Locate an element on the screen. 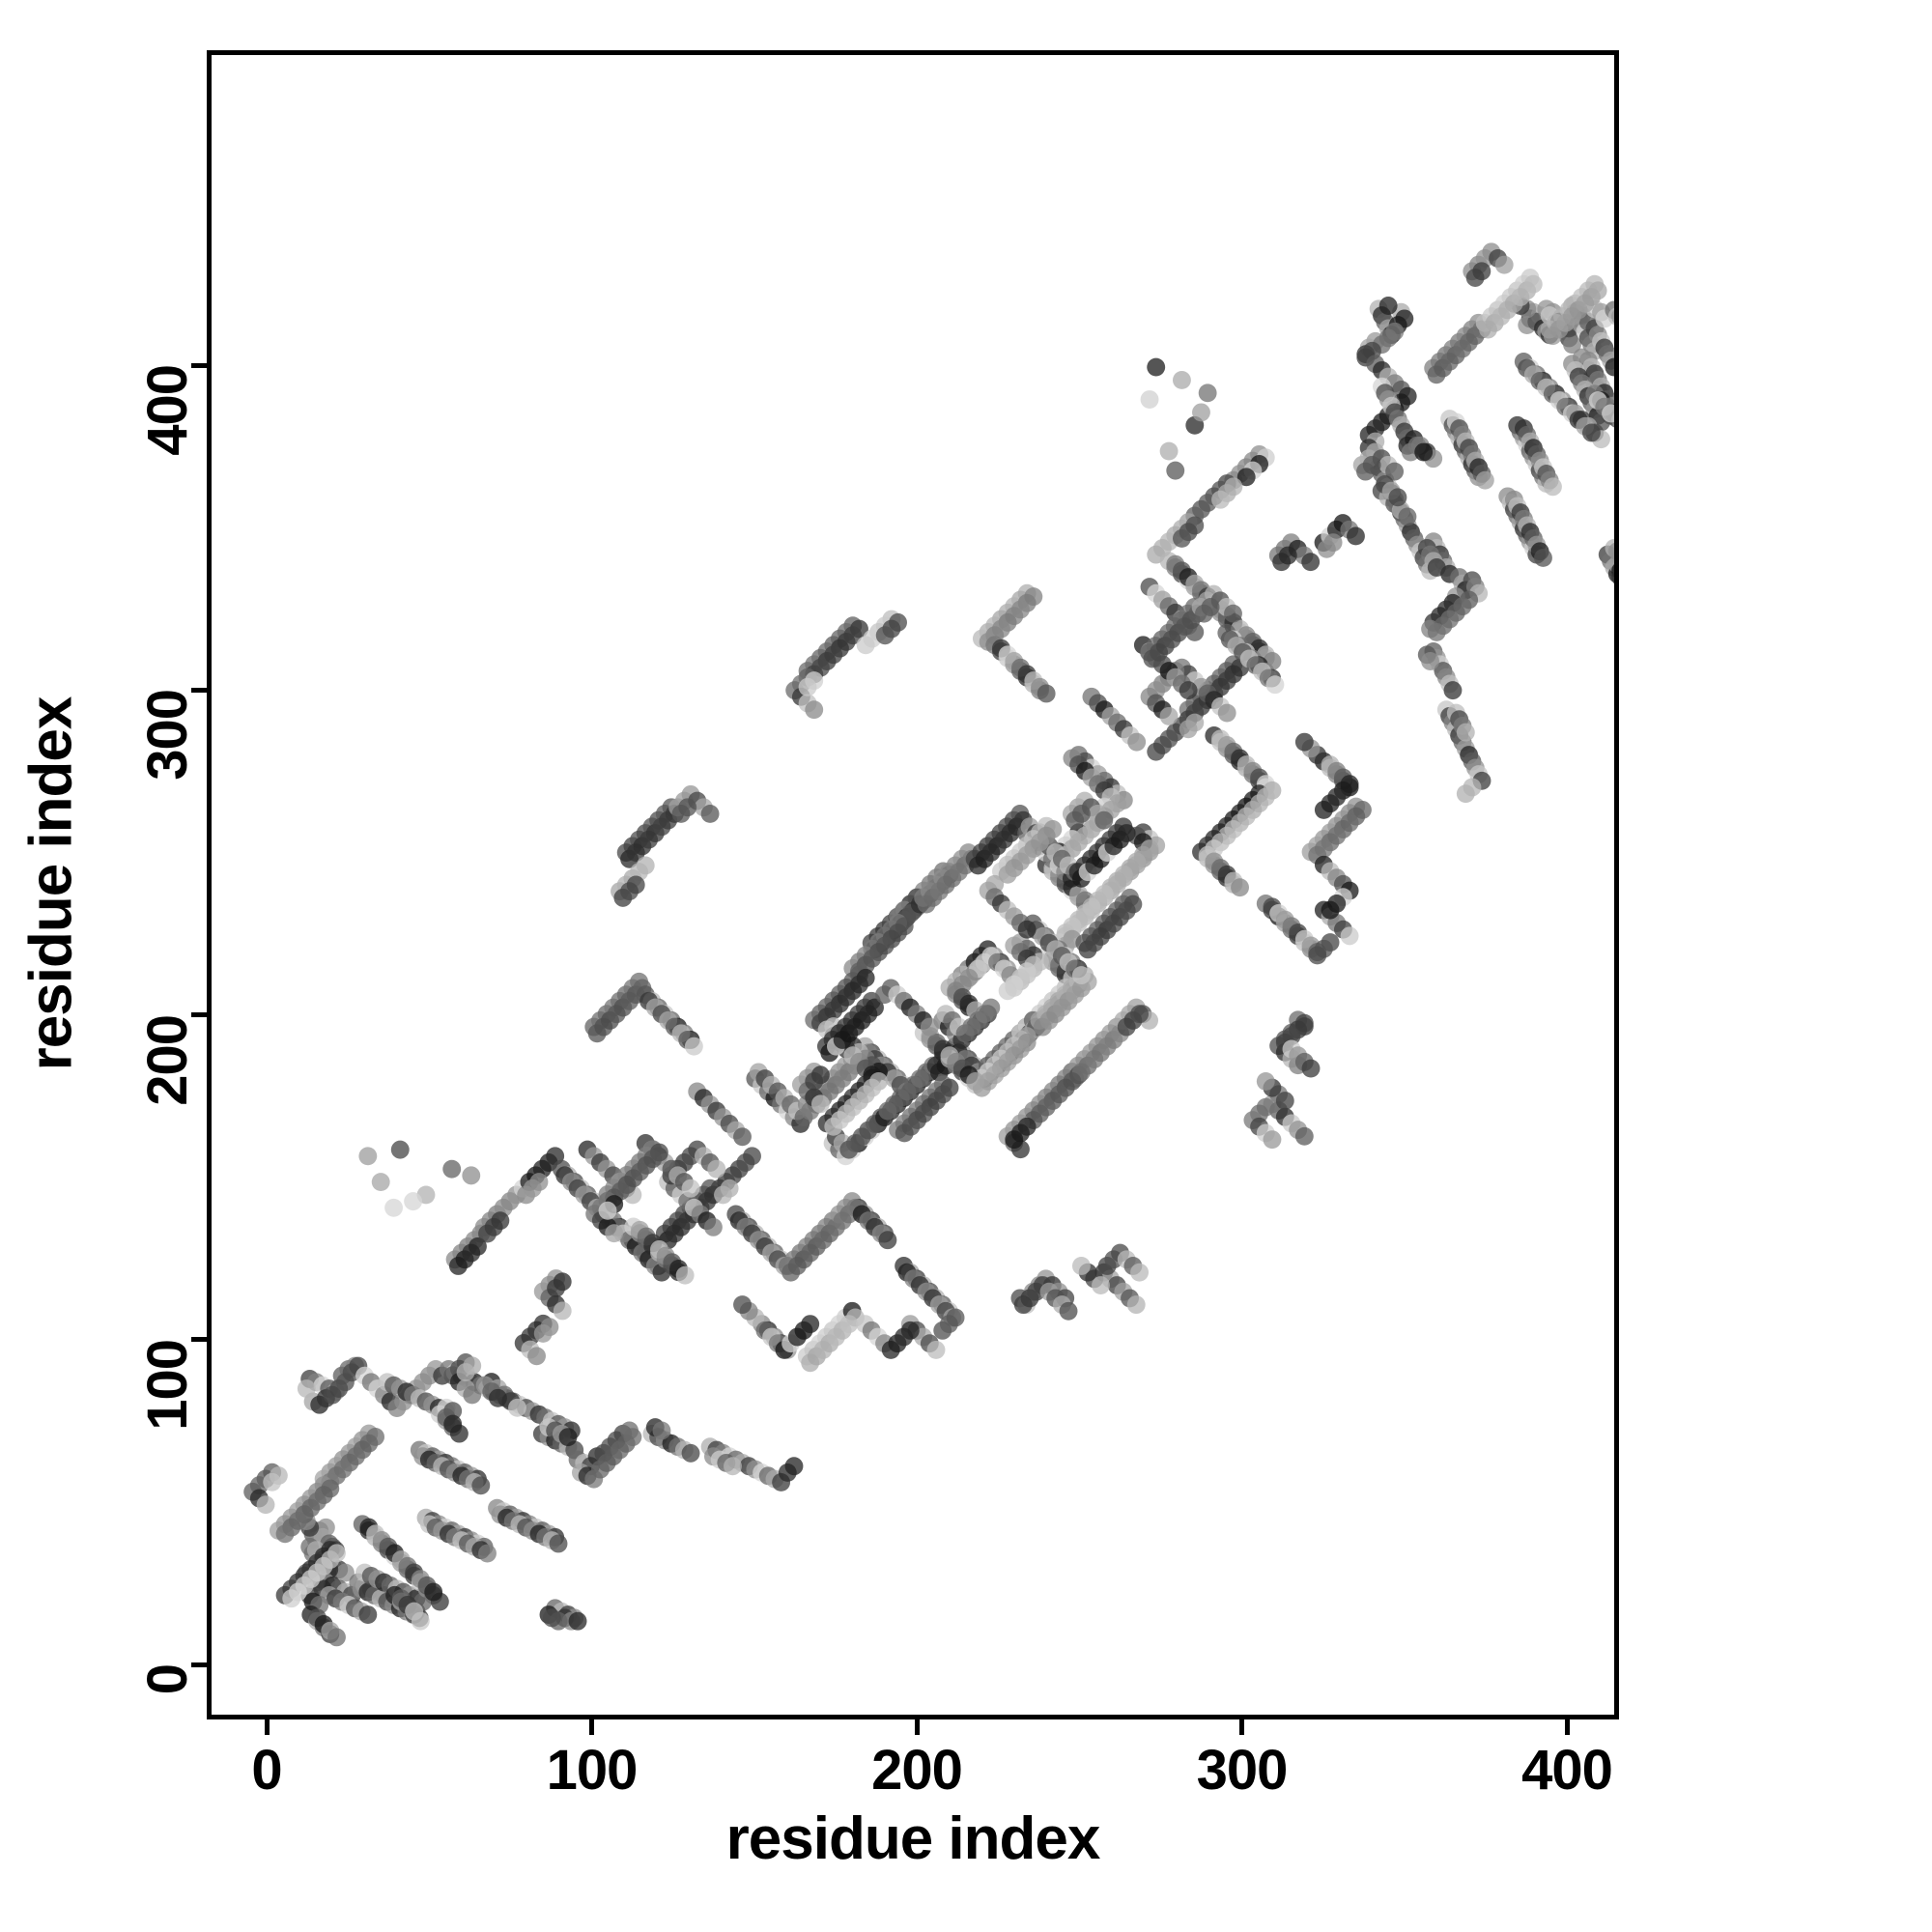 Image resolution: width=1932 pixels, height=1932 pixels. x-tick-label: 400 is located at coordinates (1567, 1770).